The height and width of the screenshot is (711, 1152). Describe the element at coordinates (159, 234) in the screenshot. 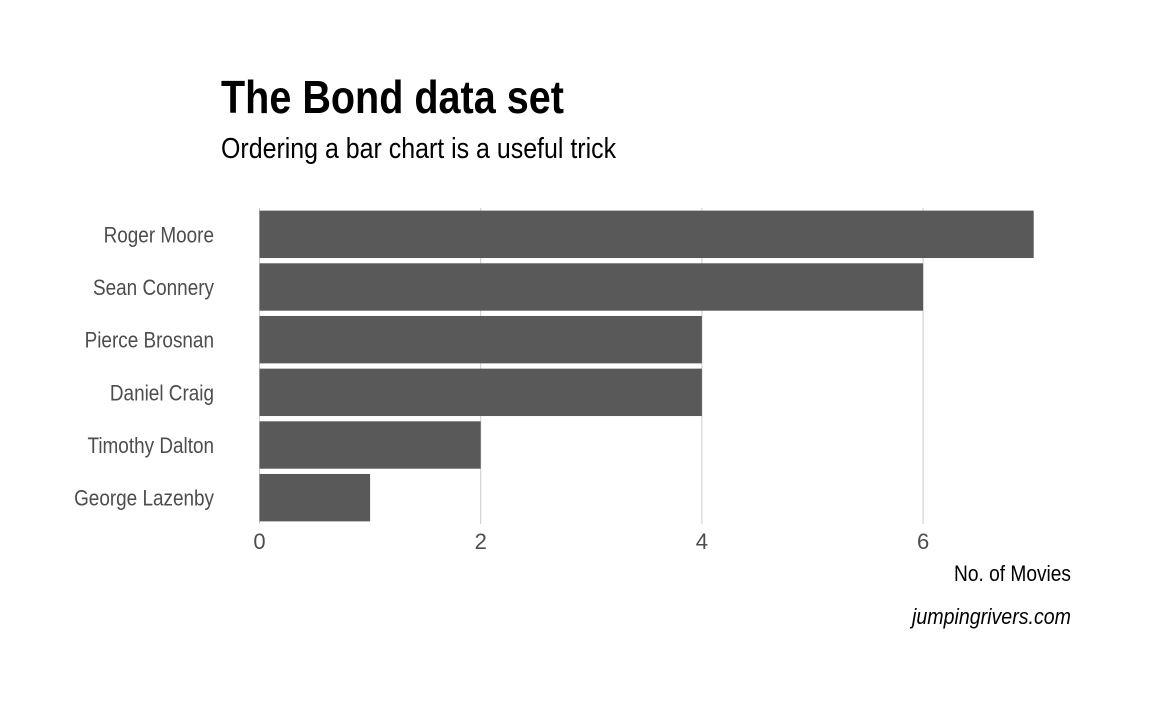

I see `category-label-roger-moore: Roger Moore` at that location.